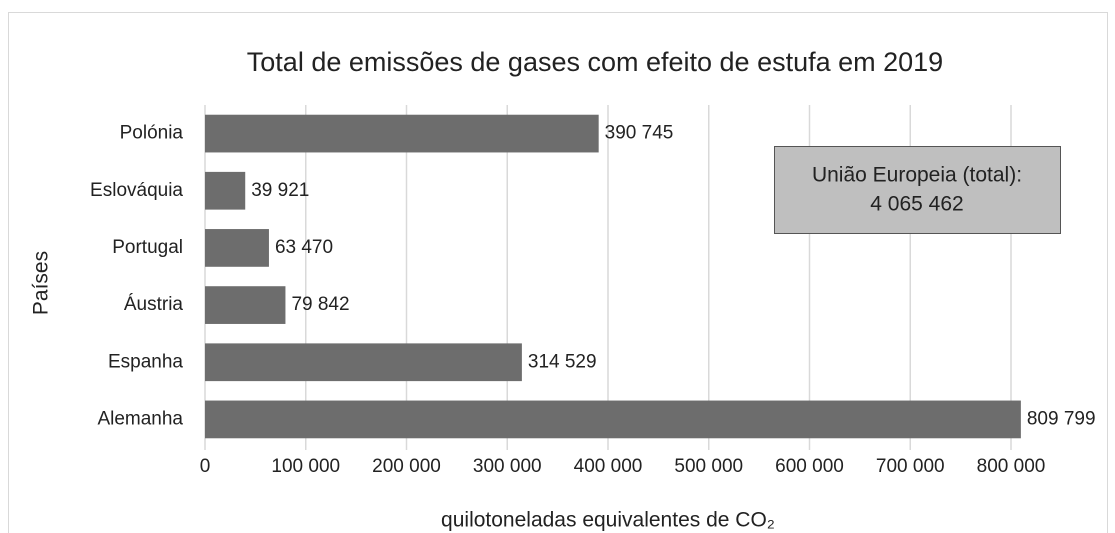 This screenshot has height=533, width=1115. I want to click on value-label: 390 745, so click(639, 133).